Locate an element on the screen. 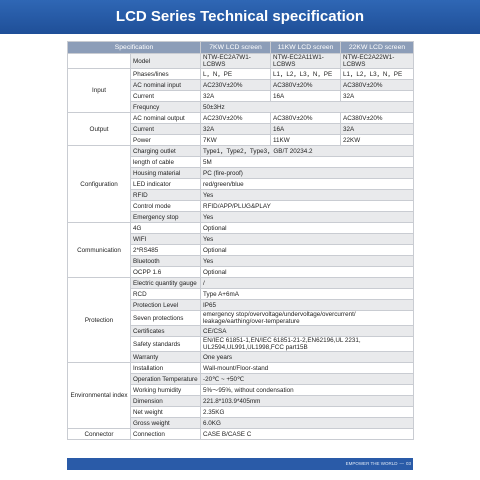 The width and height of the screenshot is (480, 480). spec-value: NTW-EC2A11W1-LCBWS is located at coordinates (306, 61).